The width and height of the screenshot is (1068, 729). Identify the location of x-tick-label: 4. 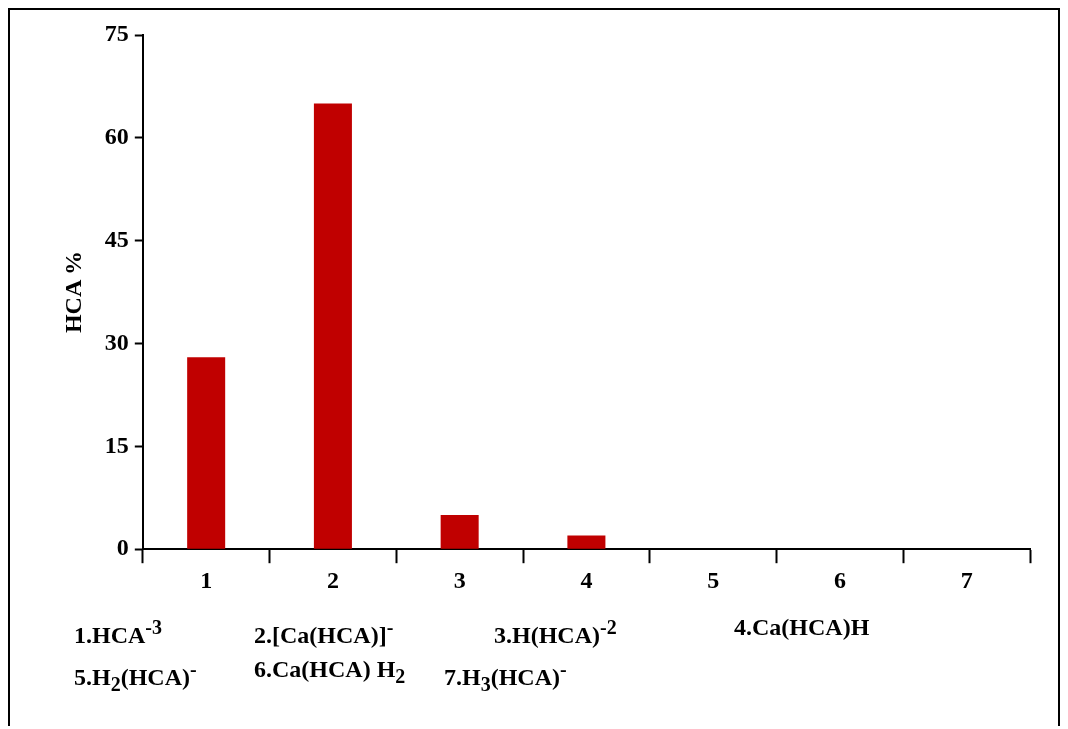
(586, 579).